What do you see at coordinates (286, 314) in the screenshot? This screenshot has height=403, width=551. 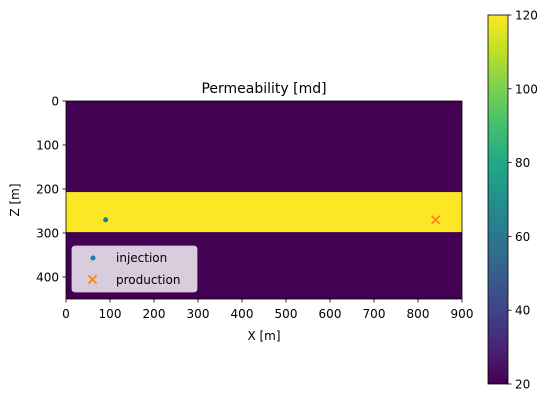 I see `x-tick-label: 500` at bounding box center [286, 314].